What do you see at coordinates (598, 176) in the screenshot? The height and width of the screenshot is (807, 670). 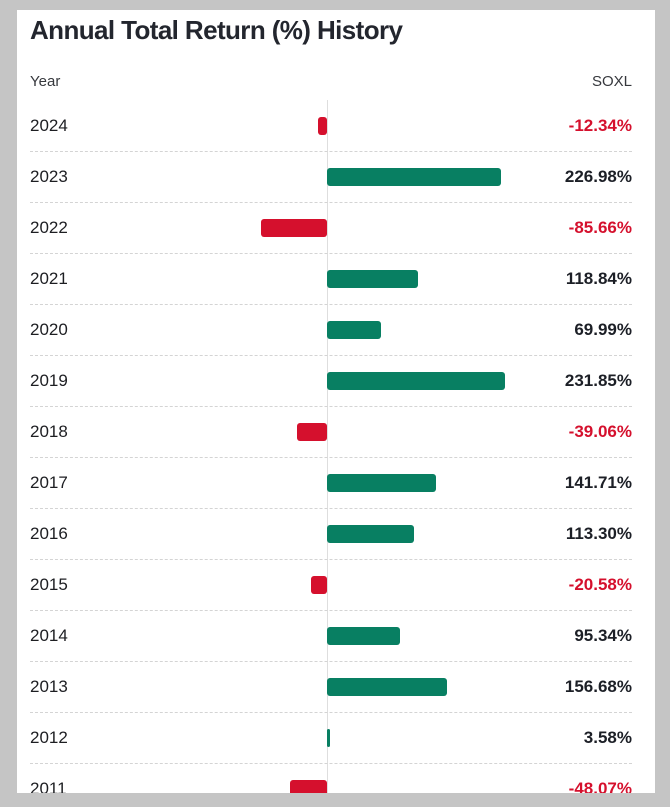 I see `return-value: 226.98%` at bounding box center [598, 176].